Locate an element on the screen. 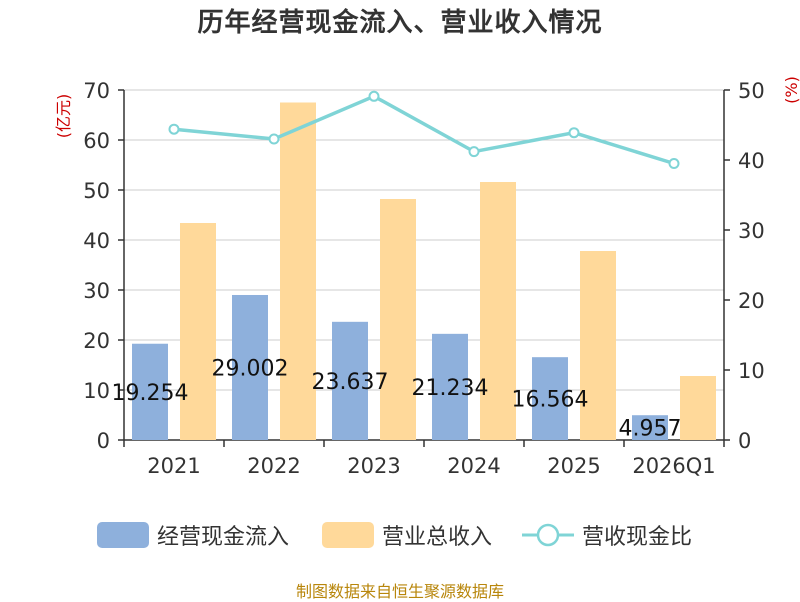  x-tick-label: 2023 is located at coordinates (373, 466).